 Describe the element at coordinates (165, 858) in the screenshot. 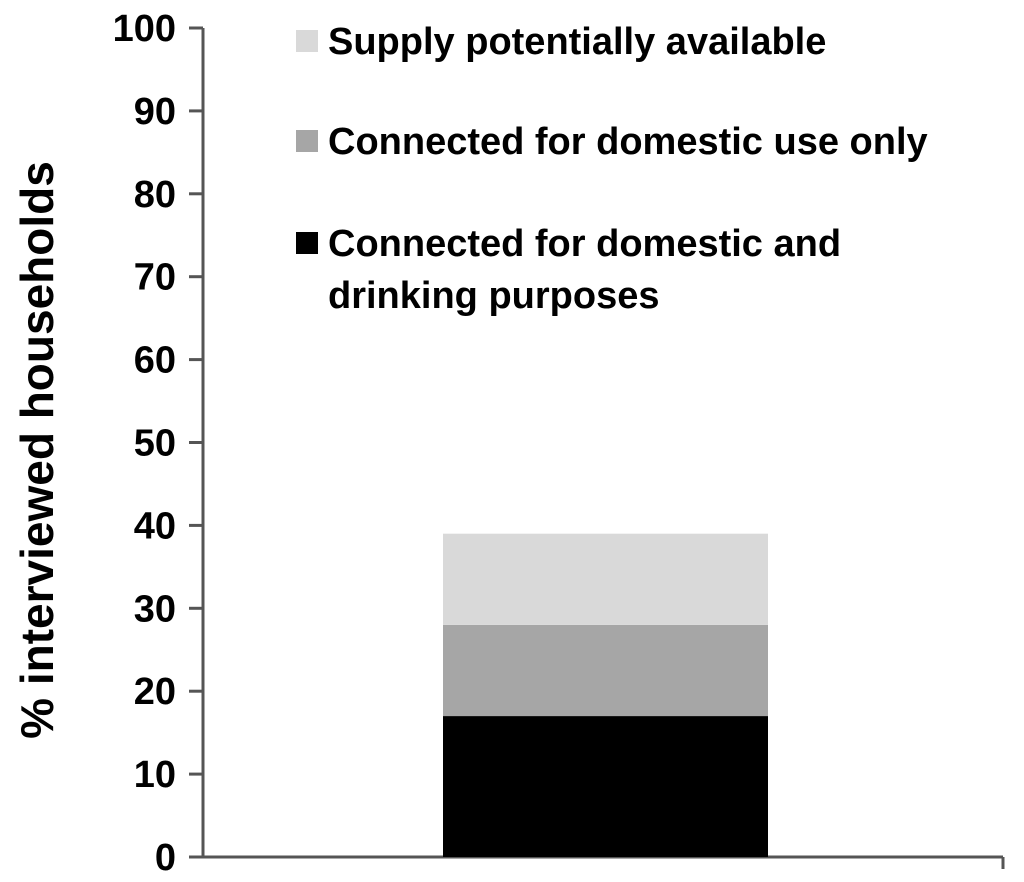

I see `y-tick-label: 0` at that location.